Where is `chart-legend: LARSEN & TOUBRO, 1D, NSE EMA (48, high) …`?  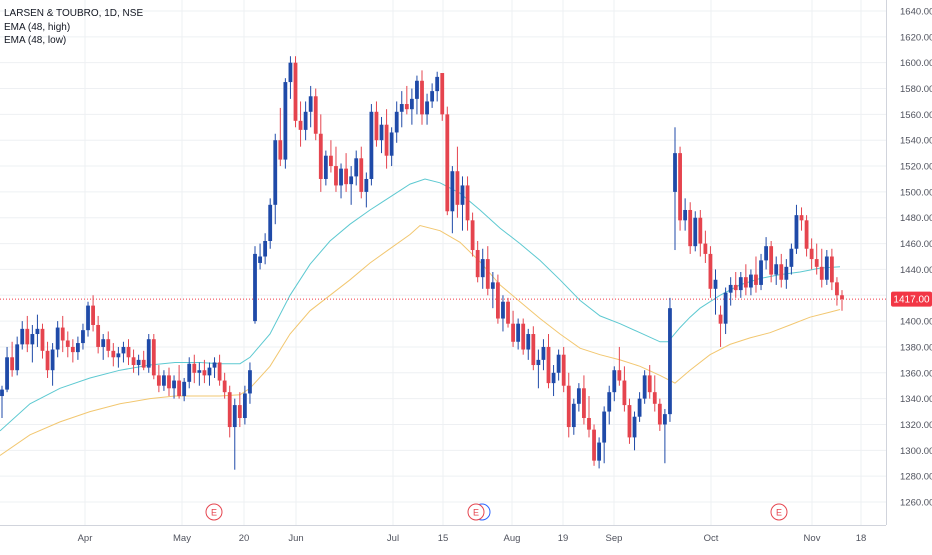 chart-legend: LARSEN & TOUBRO, 1D, NSE EMA (48, high) … is located at coordinates (73, 27).